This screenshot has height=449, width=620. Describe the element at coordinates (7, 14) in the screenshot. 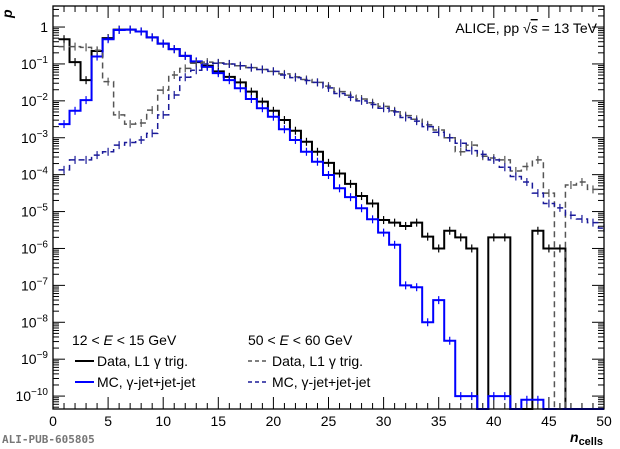

I see `y-axis-label: p` at that location.